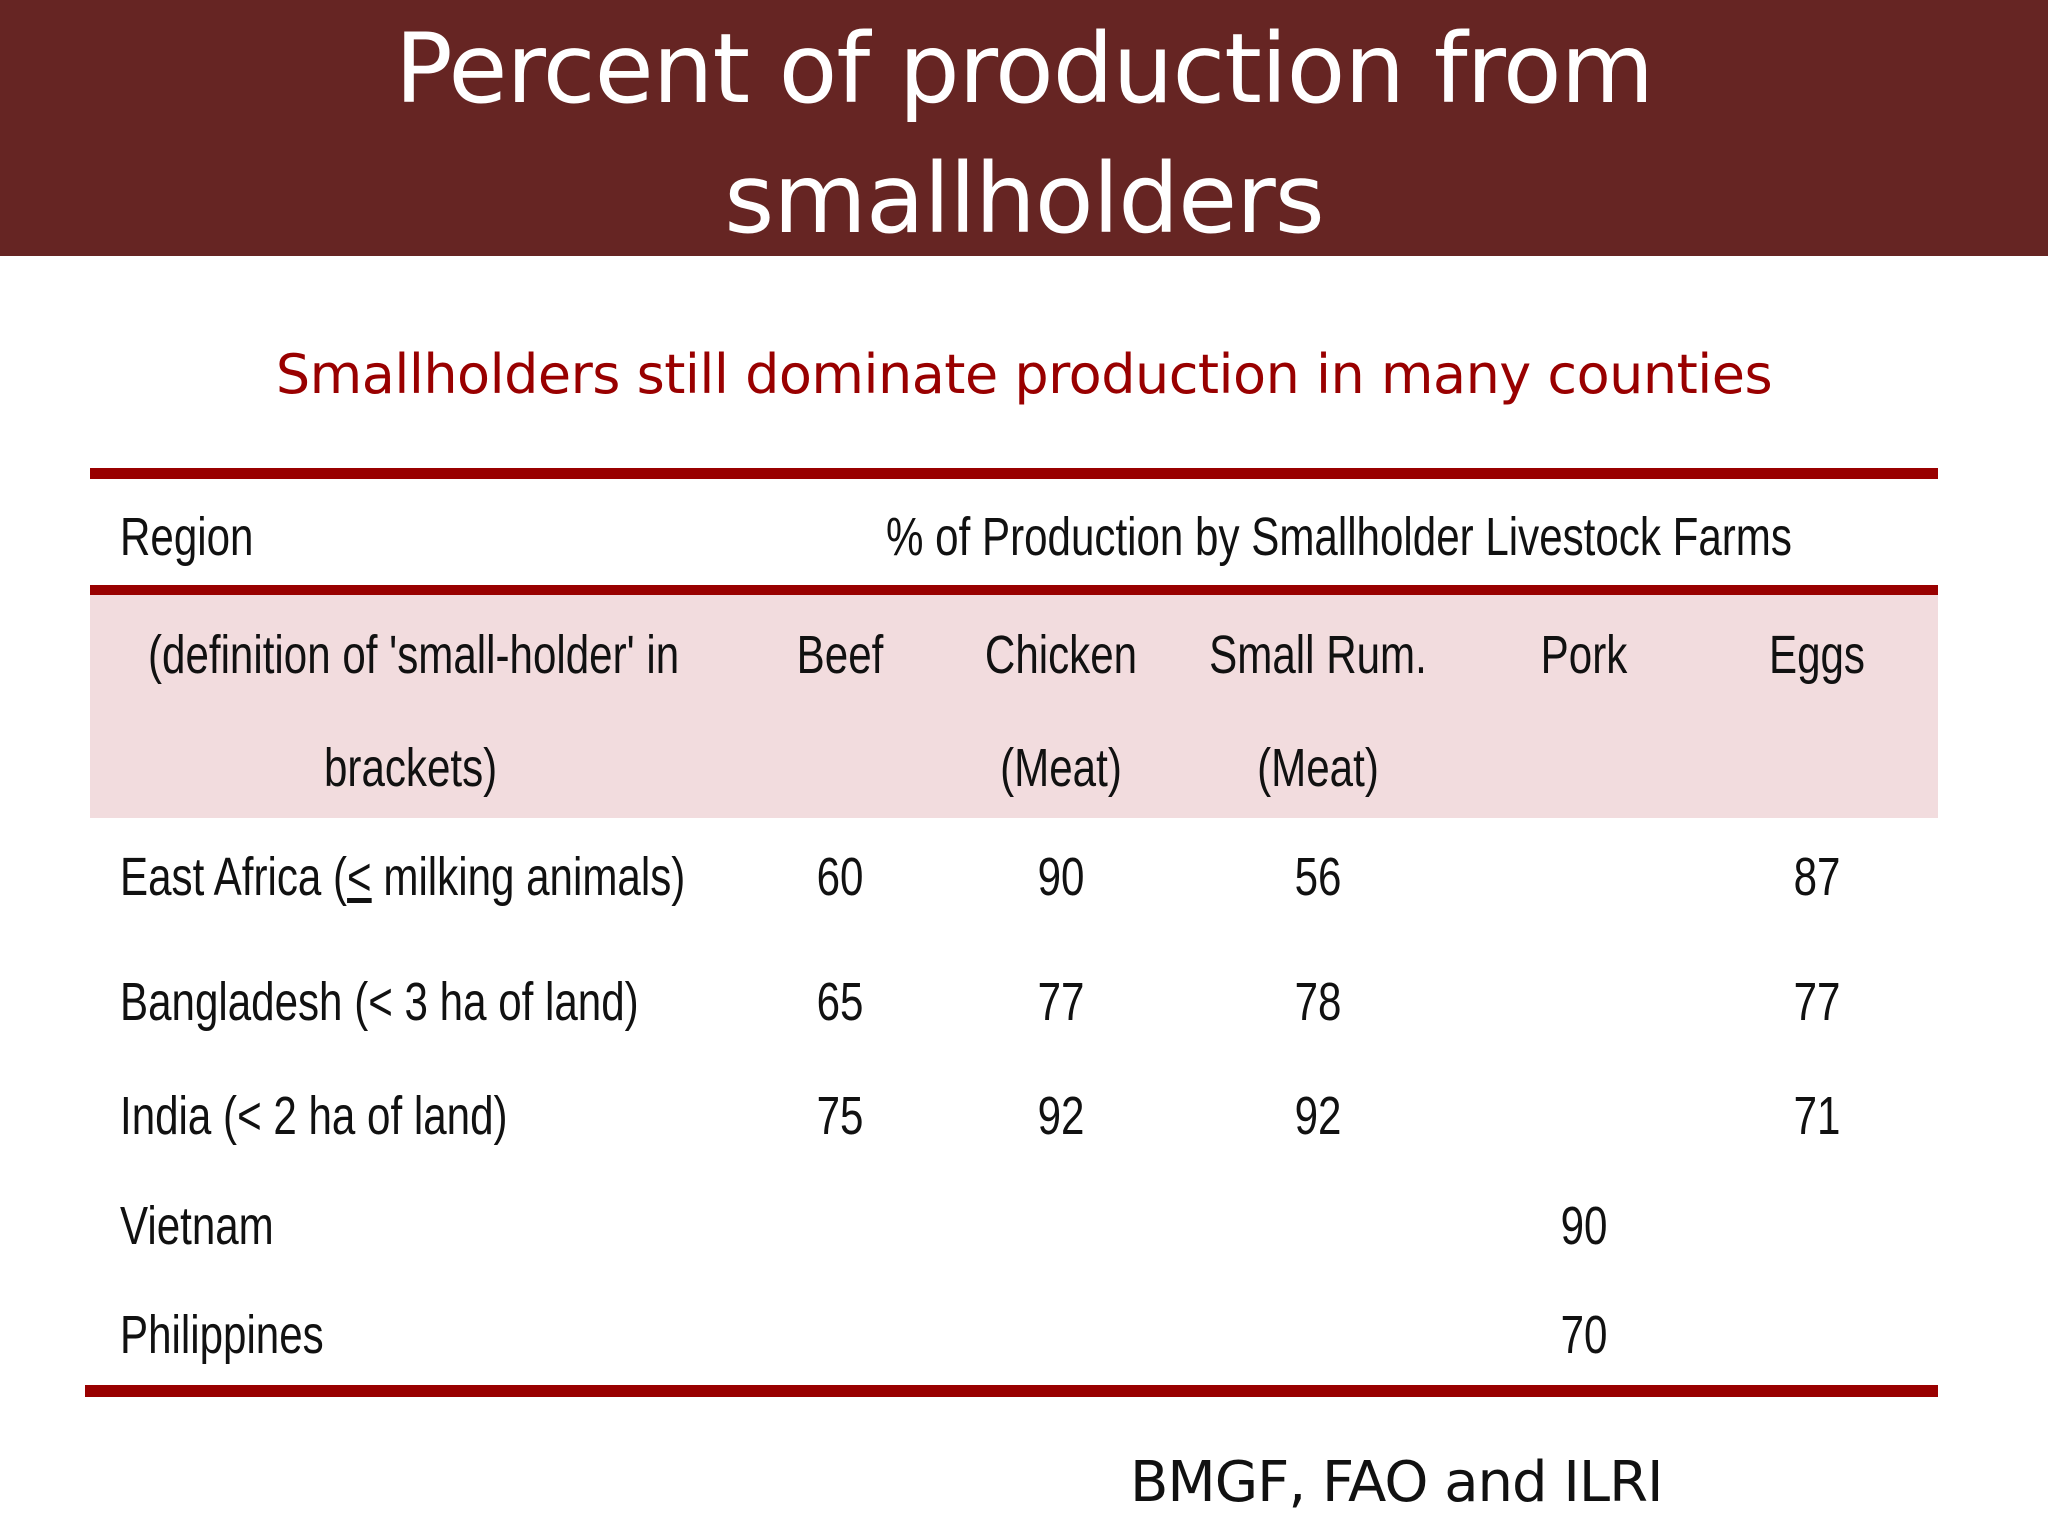 Image resolution: width=2048 pixels, height=1536 pixels. What do you see at coordinates (1011, 1391) in the screenshot?
I see `table-bottom-rule` at bounding box center [1011, 1391].